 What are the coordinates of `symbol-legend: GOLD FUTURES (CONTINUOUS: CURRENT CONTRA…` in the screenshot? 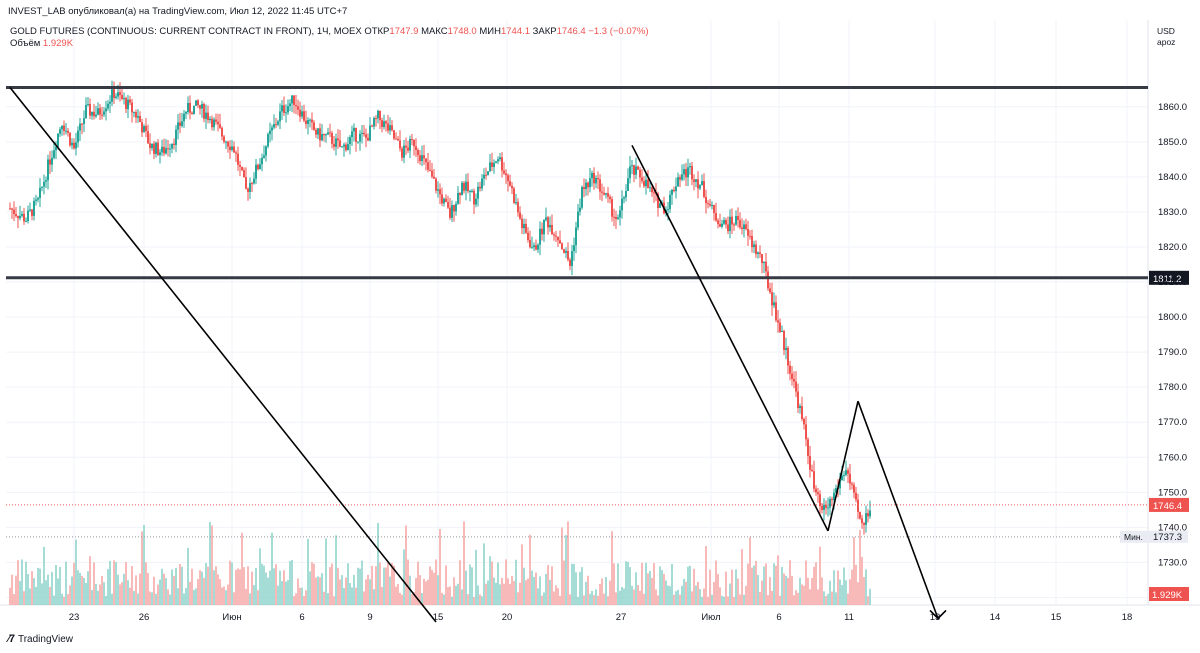 It's located at (329, 31).